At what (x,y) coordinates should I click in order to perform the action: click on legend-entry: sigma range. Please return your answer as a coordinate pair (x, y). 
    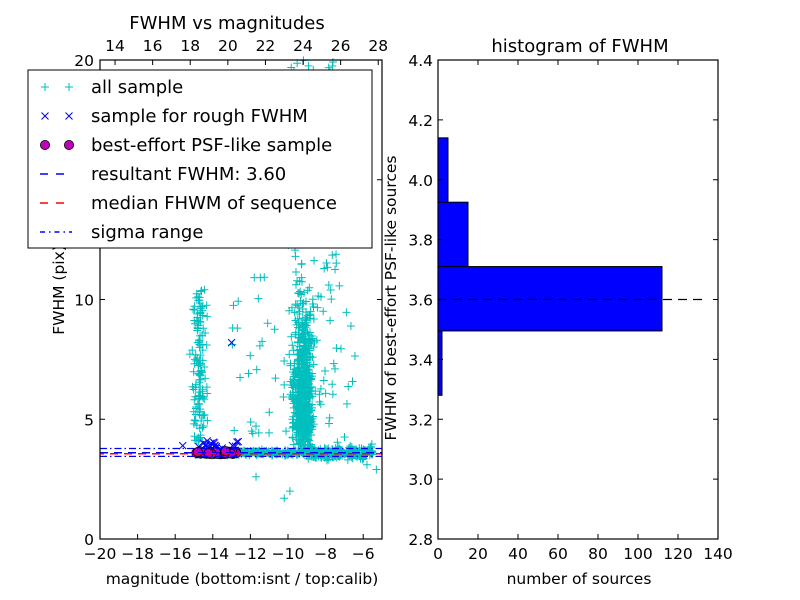
    Looking at the image, I should click on (121, 232).